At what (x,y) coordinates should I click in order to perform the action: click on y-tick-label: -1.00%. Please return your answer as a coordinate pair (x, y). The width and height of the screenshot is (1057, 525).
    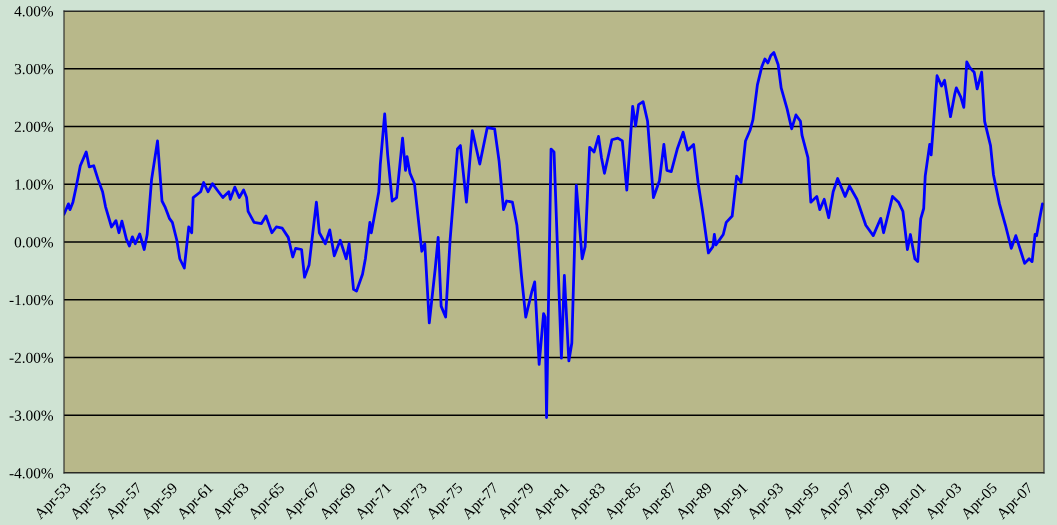
    Looking at the image, I should click on (31, 300).